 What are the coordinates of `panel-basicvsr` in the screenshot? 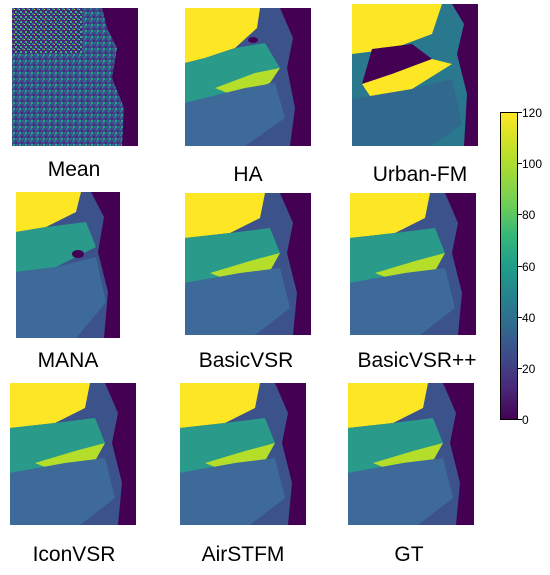 It's located at (248, 264).